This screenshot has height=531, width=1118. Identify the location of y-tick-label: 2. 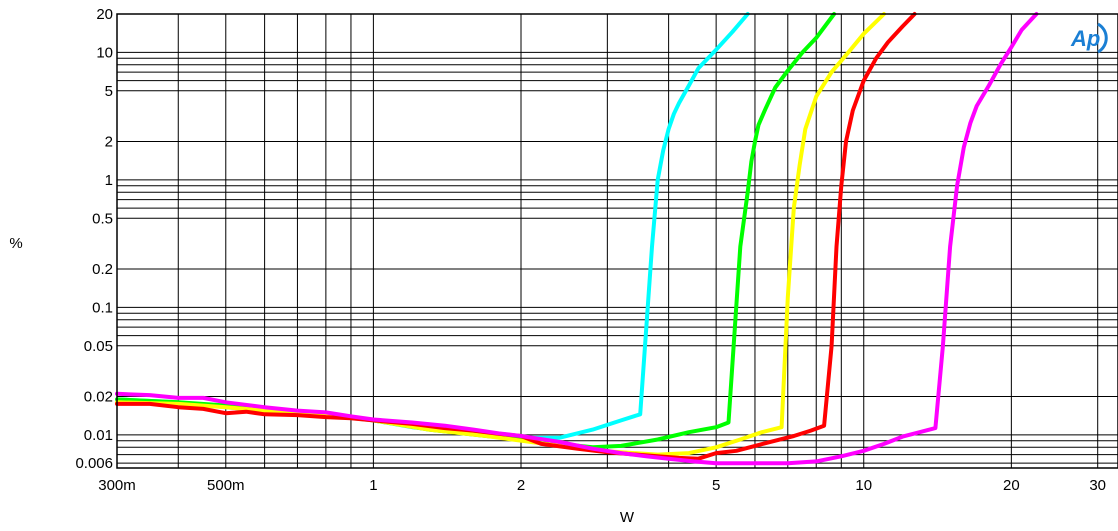
(109, 142).